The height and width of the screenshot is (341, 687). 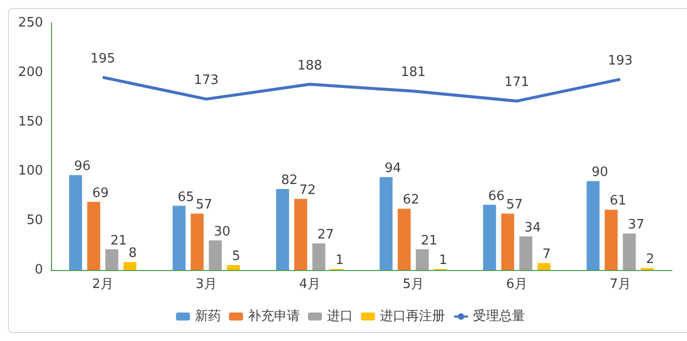 I want to click on x-tick-label: 4月, so click(x=309, y=284).